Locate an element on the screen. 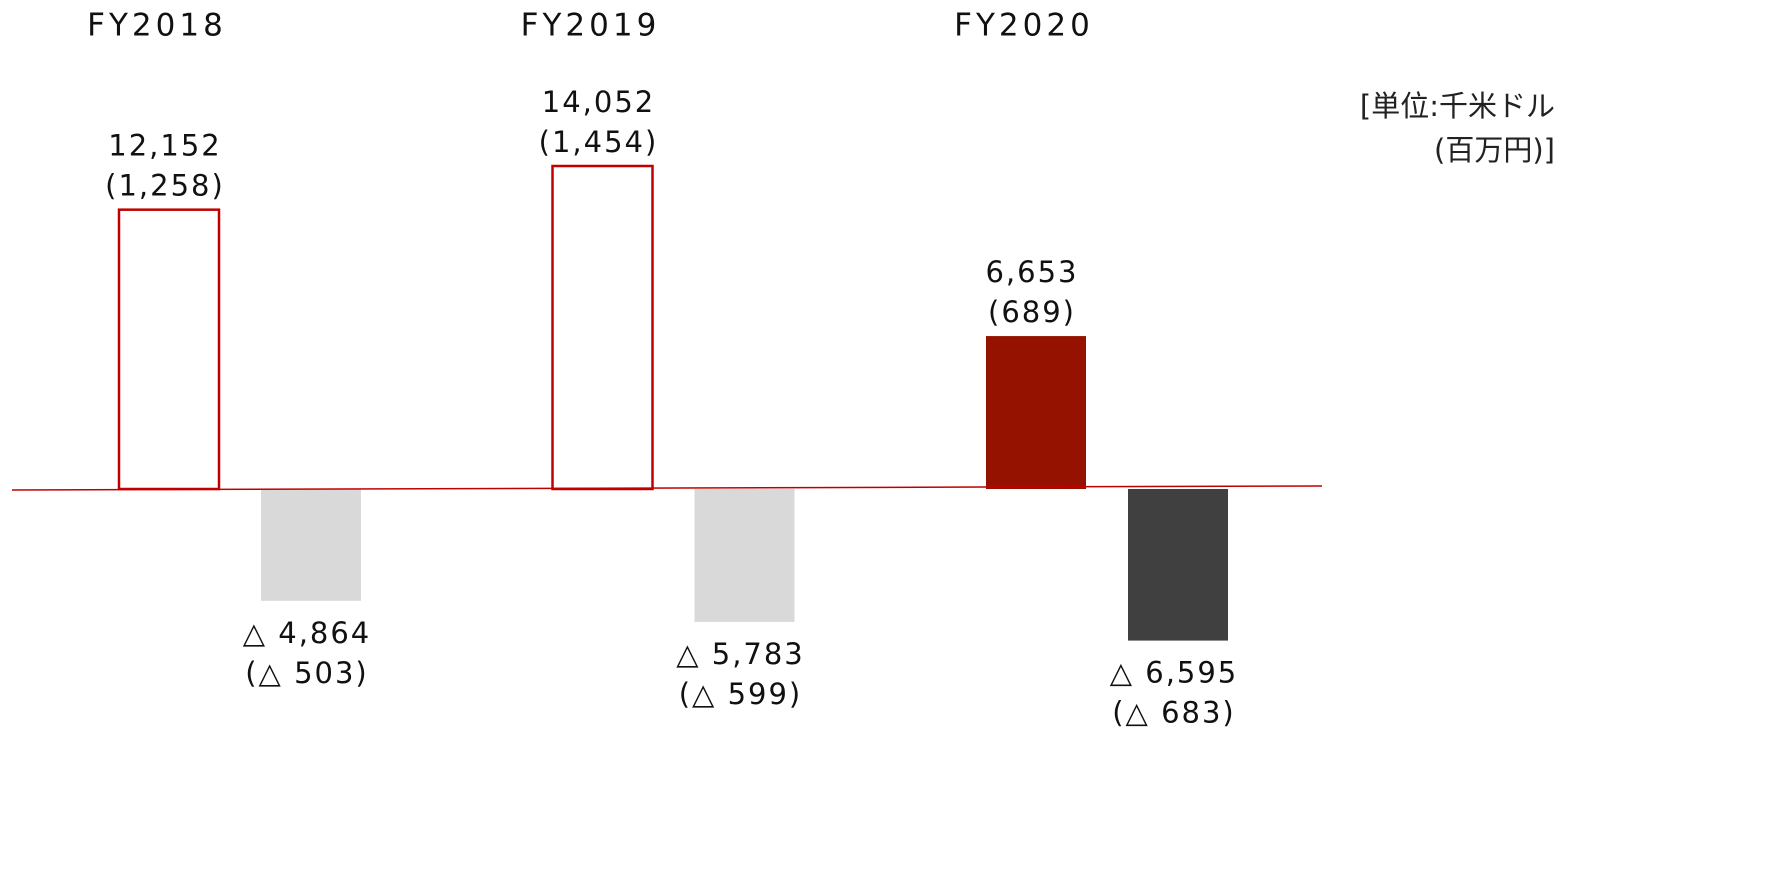 This screenshot has height=889, width=1772. data-label: (△ 599) is located at coordinates (741, 694).